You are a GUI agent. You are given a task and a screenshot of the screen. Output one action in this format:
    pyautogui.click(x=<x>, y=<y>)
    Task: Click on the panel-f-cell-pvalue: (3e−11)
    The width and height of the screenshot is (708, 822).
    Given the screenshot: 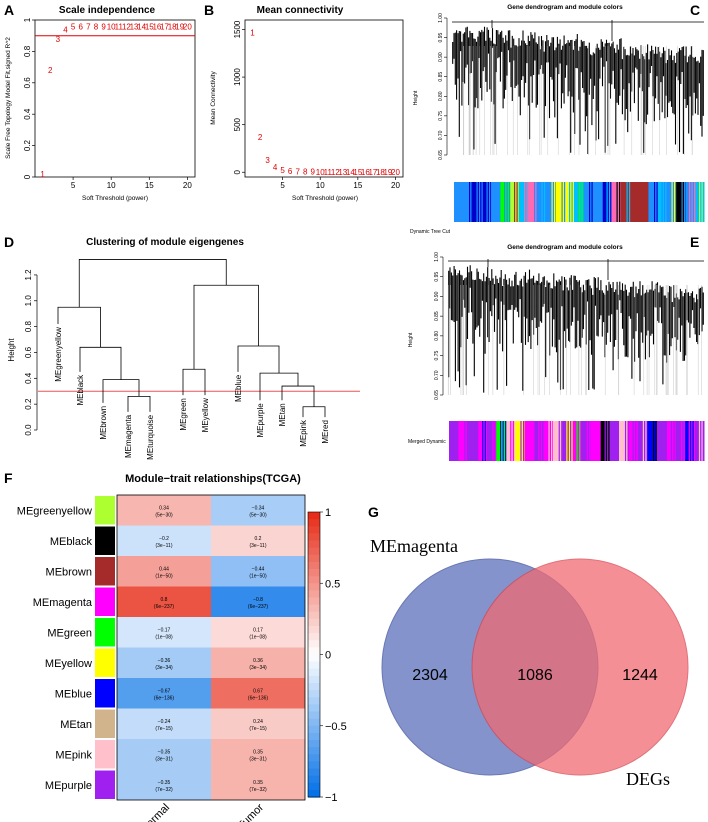 What is the action you would take?
    pyautogui.click(x=257, y=546)
    